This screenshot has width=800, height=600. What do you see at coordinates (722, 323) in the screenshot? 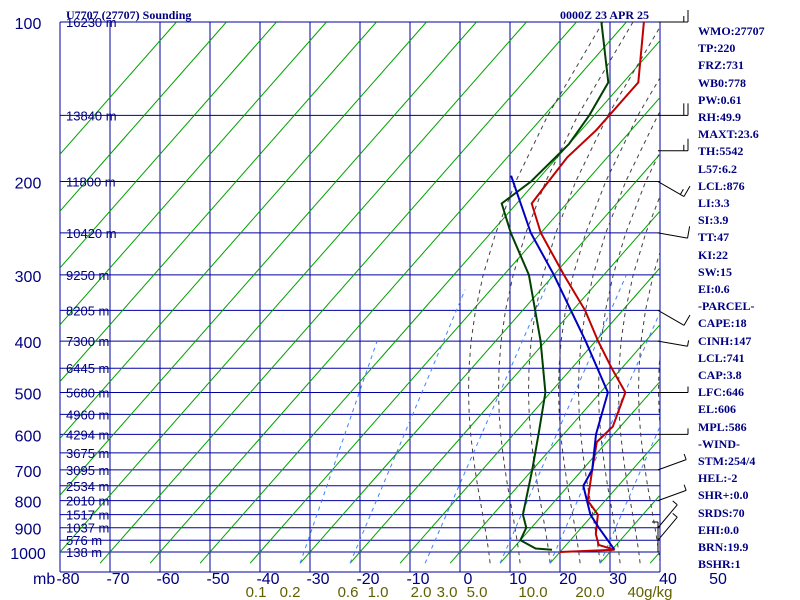
I see `index-item: CAPE:18` at bounding box center [722, 323].